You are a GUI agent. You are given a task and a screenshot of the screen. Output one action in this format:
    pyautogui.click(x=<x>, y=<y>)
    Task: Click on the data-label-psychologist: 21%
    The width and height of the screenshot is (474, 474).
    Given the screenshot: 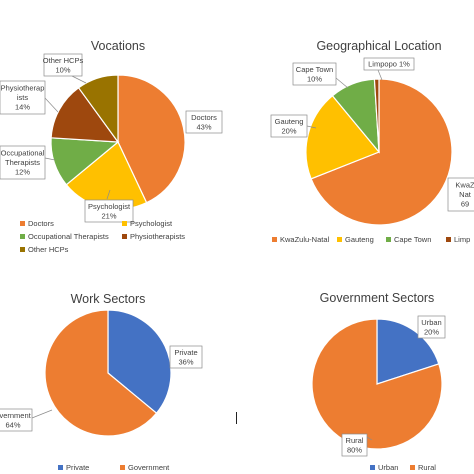 What is the action you would take?
    pyautogui.click(x=108, y=215)
    